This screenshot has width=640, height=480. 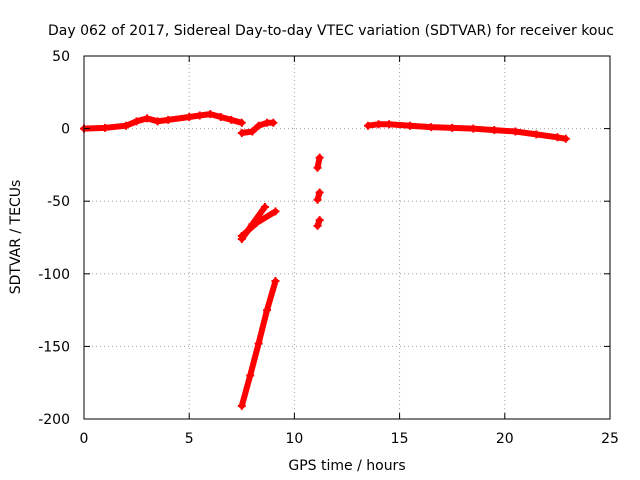 I want to click on y-axis-title: SDTVAR / TECUs, so click(x=16, y=237).